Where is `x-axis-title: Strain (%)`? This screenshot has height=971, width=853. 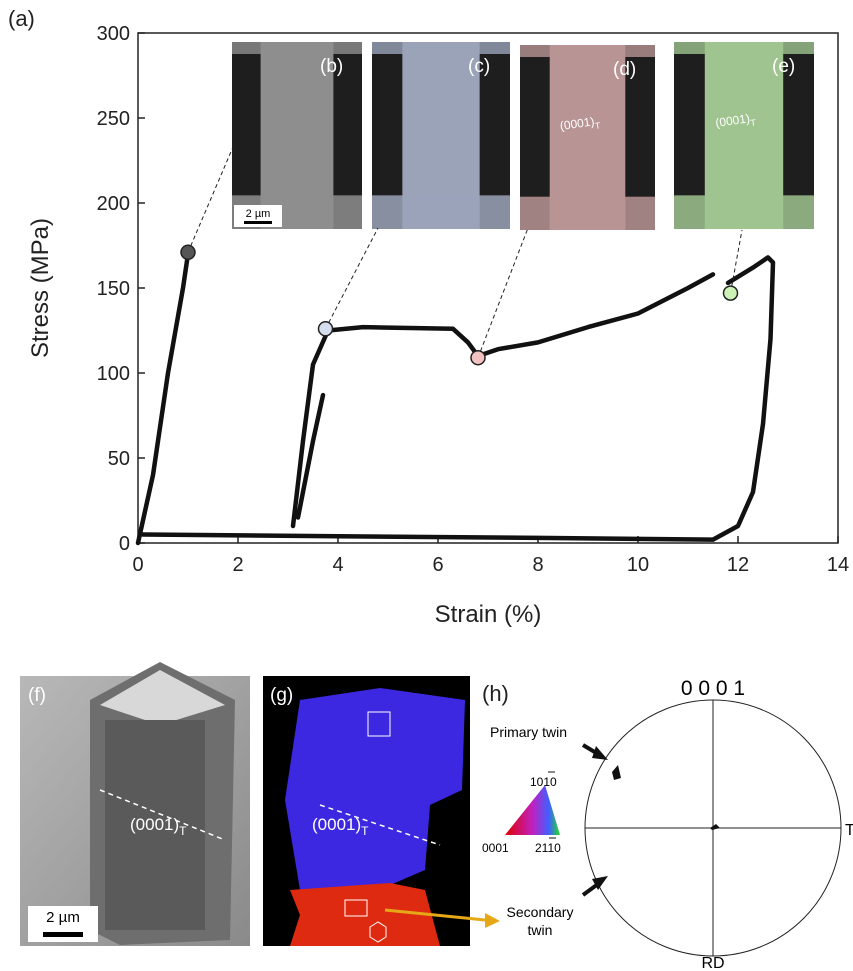
x-axis-title: Strain (%) is located at coordinates (488, 614).